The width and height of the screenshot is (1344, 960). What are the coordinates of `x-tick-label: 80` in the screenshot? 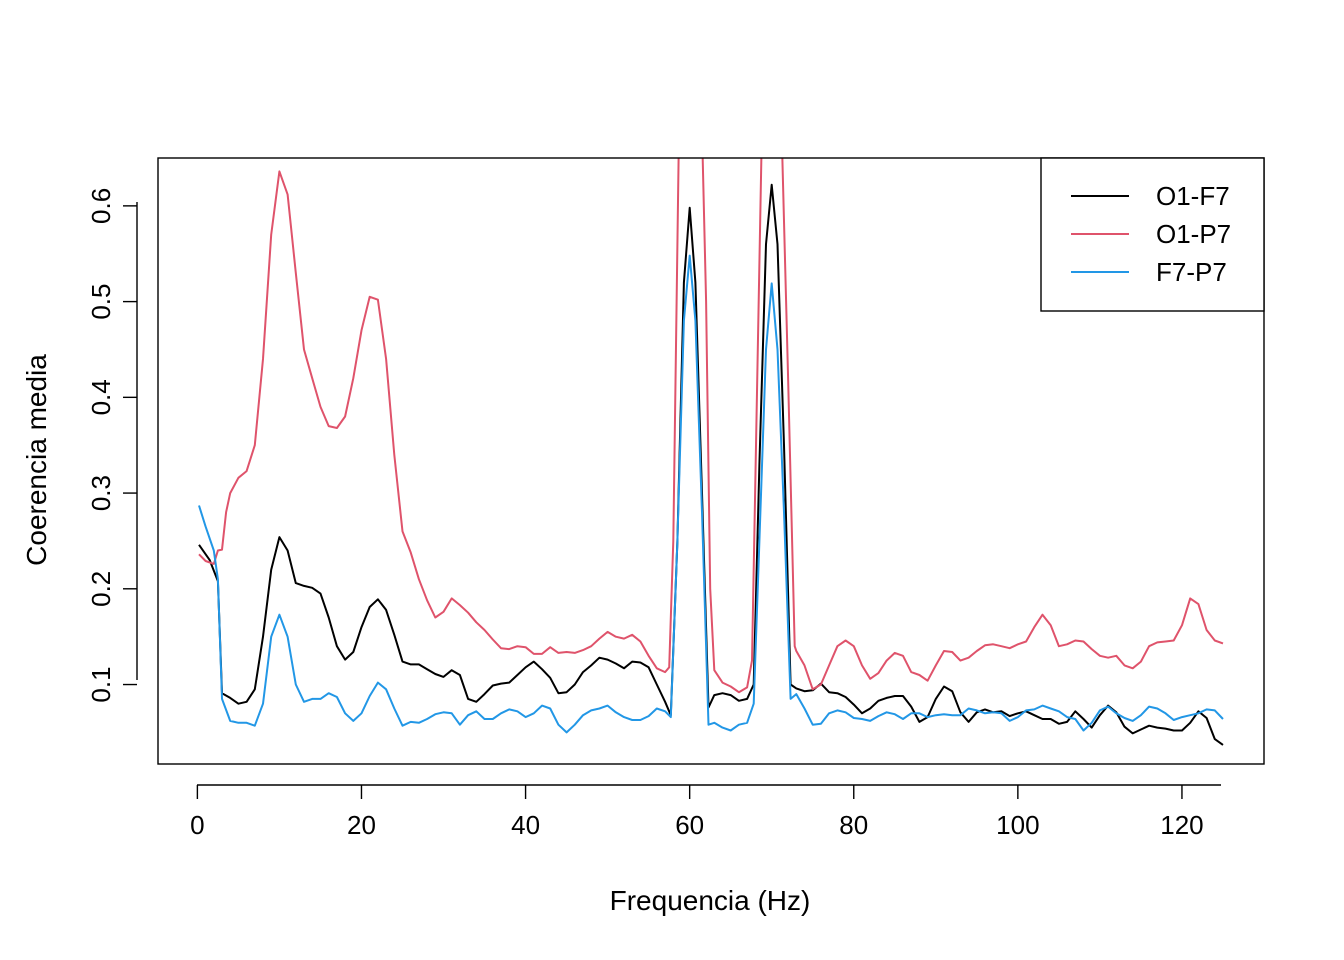 It's located at (853, 825).